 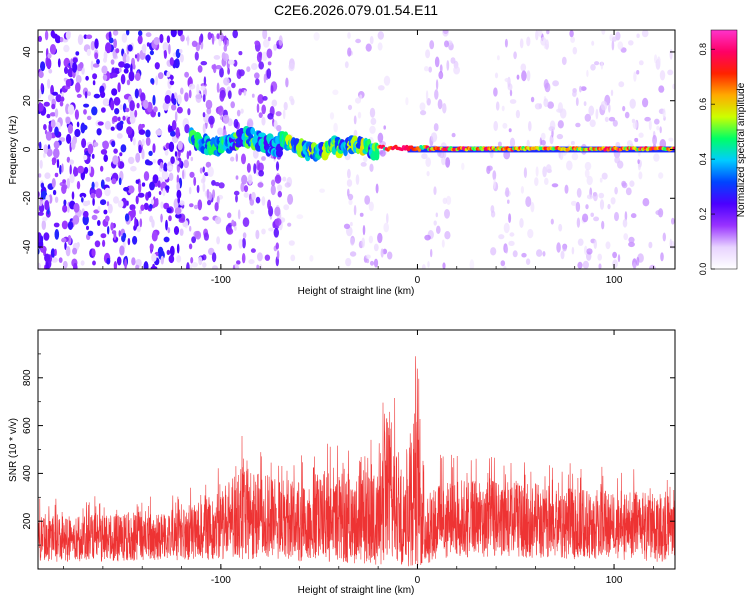 What do you see at coordinates (703, 49) in the screenshot?
I see `colorbar-tick-label: 0.8` at bounding box center [703, 49].